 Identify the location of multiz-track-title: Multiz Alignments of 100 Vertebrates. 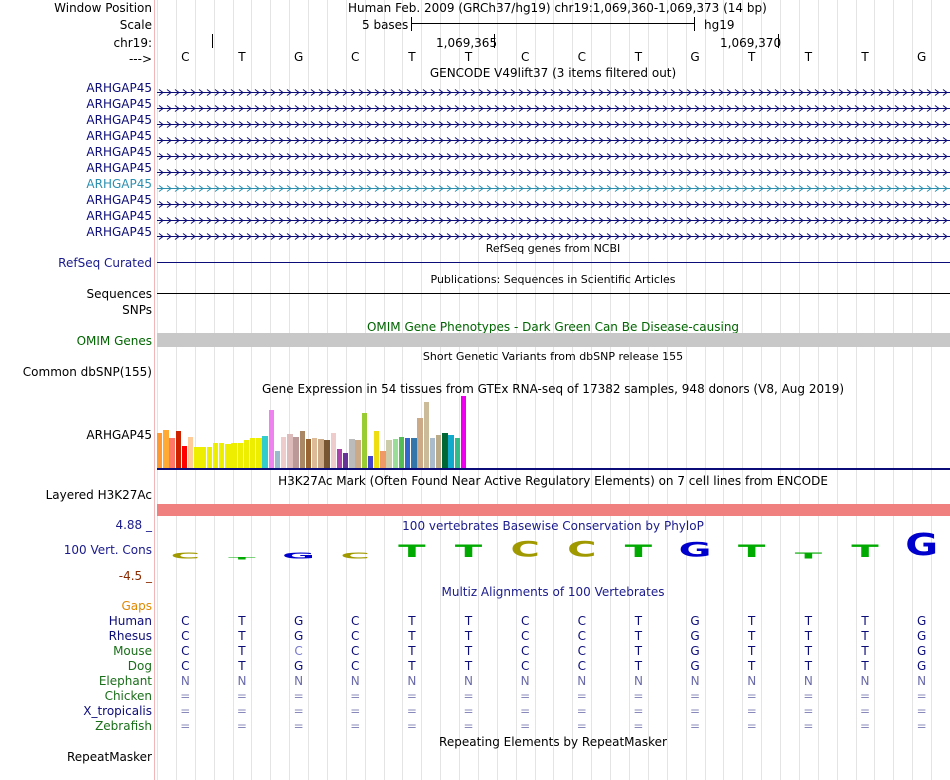
(553, 592).